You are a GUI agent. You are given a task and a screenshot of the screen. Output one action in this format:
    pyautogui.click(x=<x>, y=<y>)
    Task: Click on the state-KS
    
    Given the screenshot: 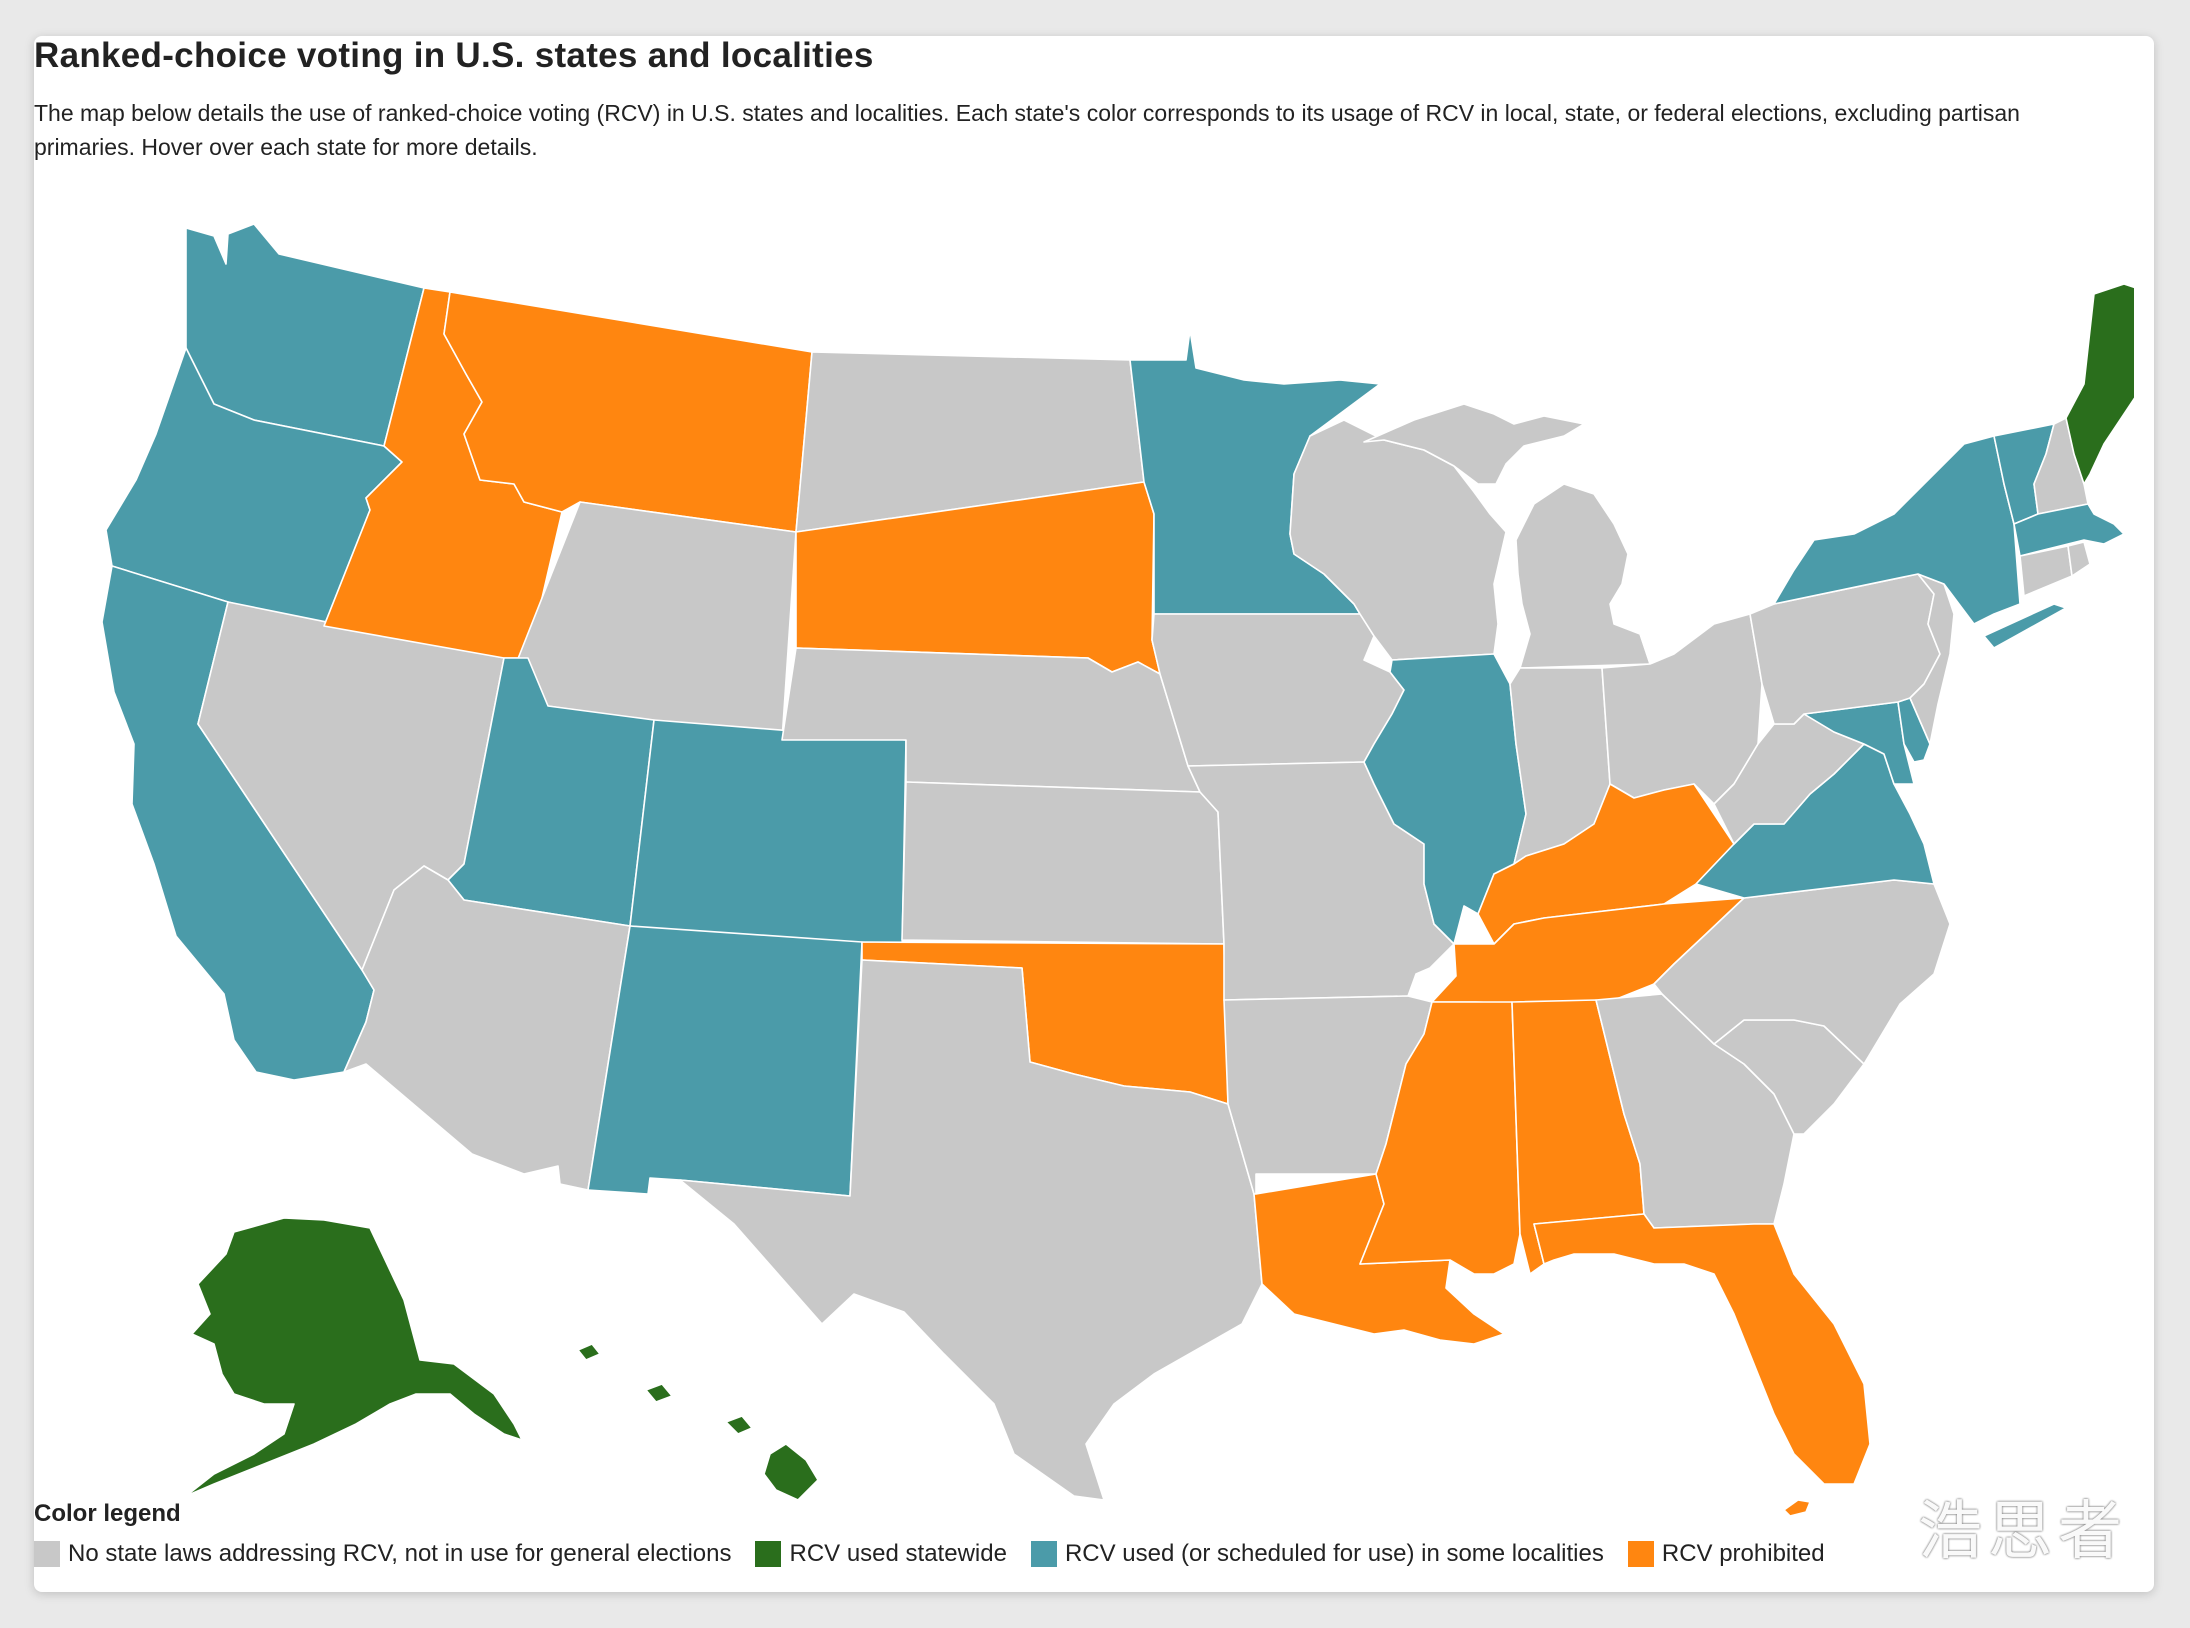 What is the action you would take?
    pyautogui.click(x=1063, y=863)
    